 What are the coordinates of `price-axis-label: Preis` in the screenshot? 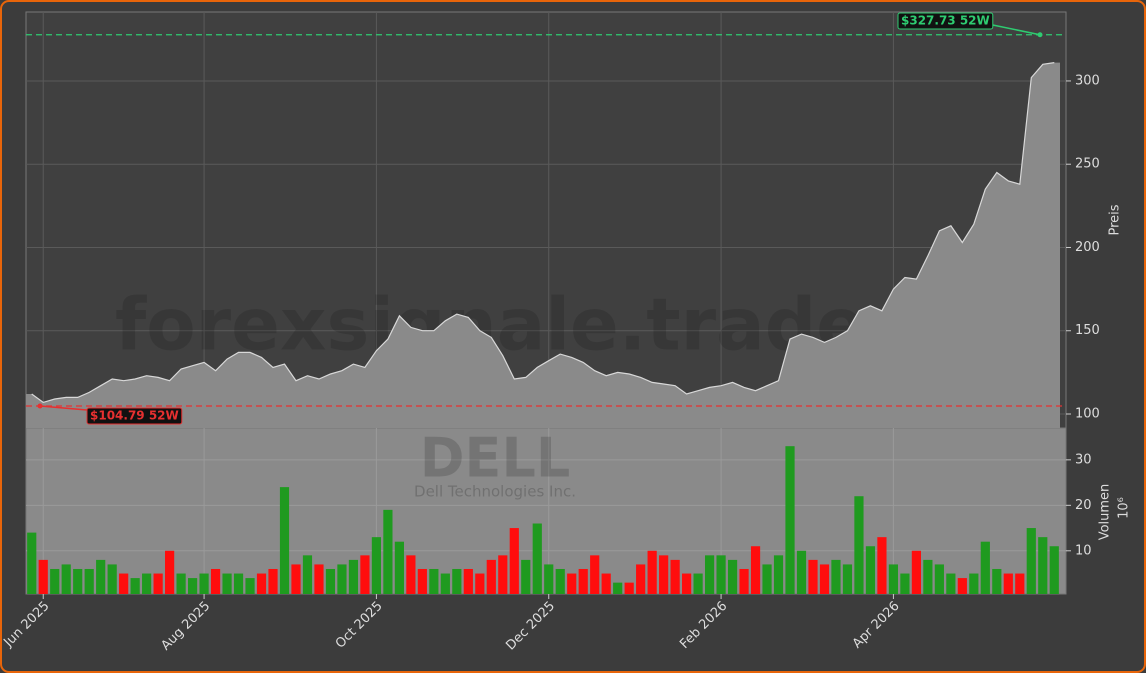 It's located at (1115, 219).